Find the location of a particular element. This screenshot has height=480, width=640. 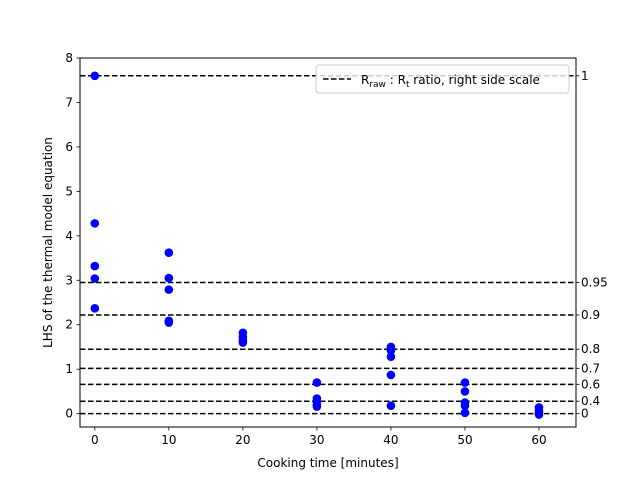

y-tick-label: 2 is located at coordinates (69, 325).